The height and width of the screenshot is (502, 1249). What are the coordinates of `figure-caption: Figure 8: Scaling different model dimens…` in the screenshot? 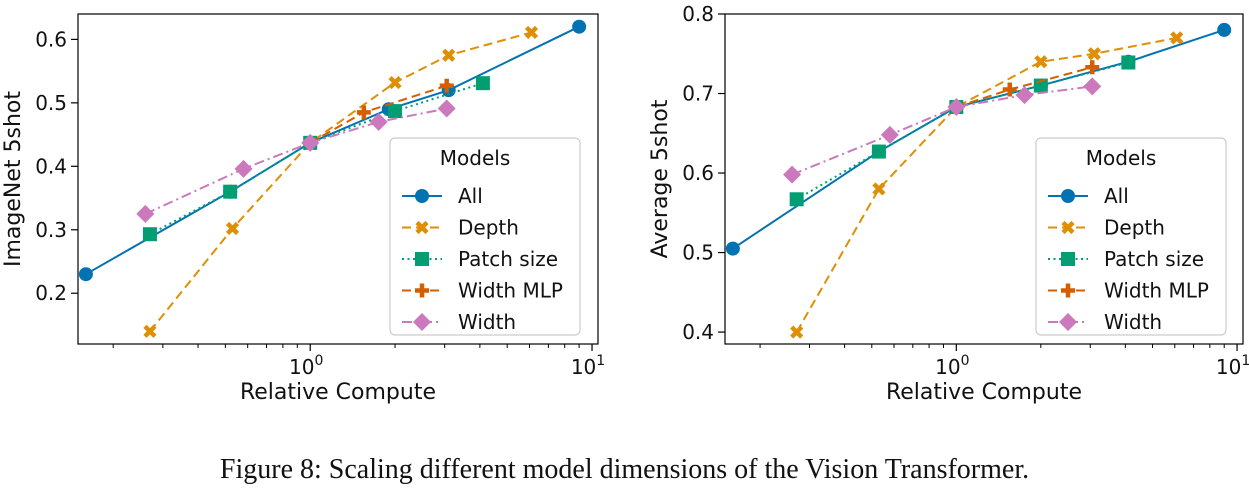 It's located at (624, 469).